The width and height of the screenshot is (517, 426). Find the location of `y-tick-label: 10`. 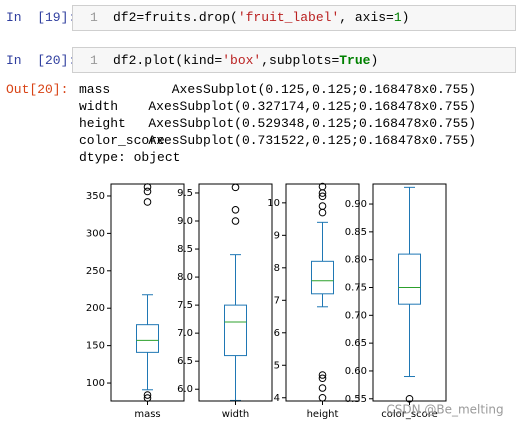

y-tick-label: 10 is located at coordinates (273, 203).